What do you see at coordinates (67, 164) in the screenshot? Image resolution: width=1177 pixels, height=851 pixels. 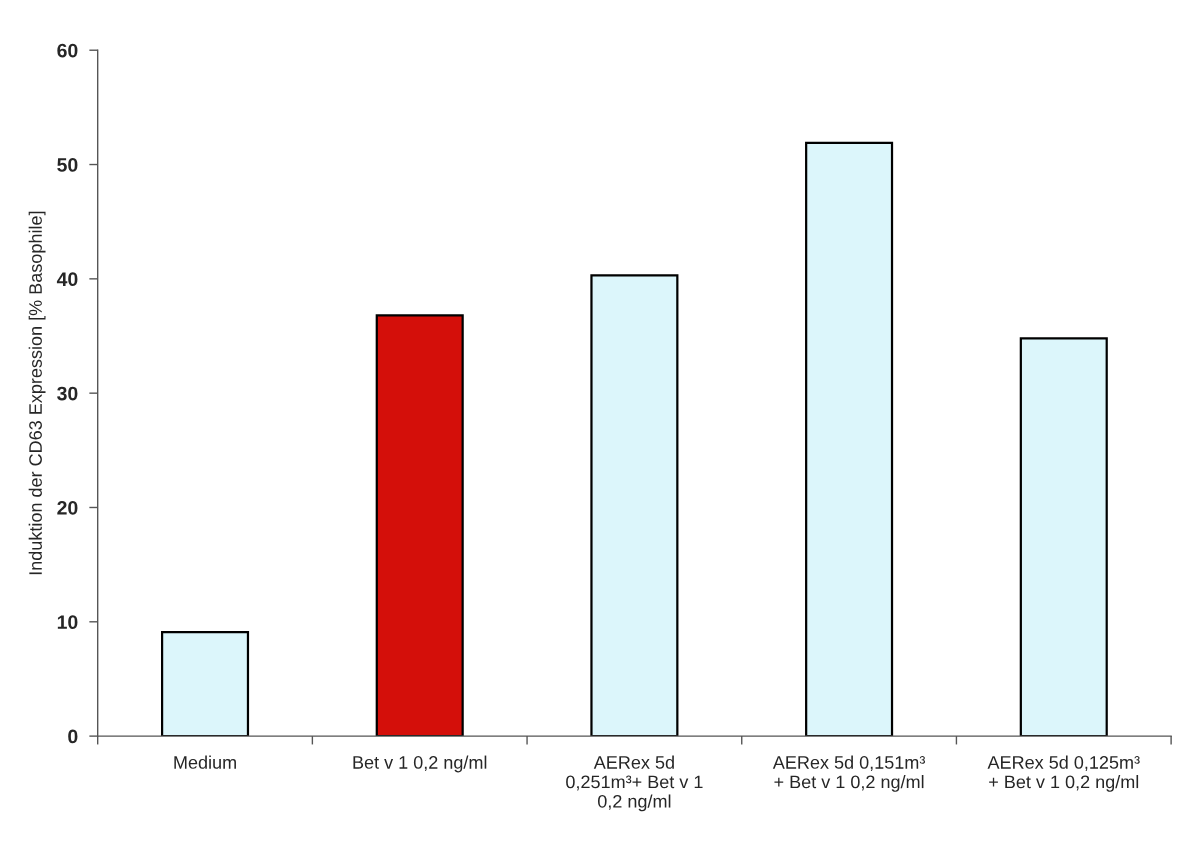 I see `y-tick-label: 50` at bounding box center [67, 164].